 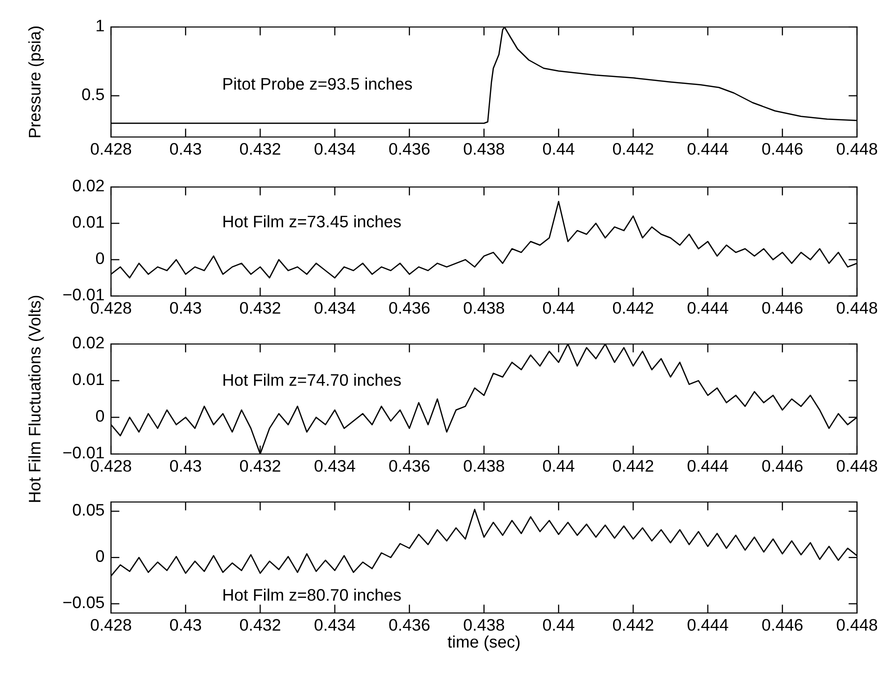 I want to click on annotation: Hot Film z=73.45 inches, so click(x=312, y=221).